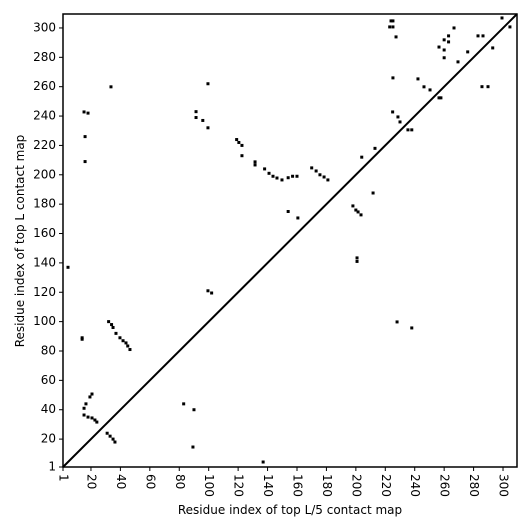 Image resolution: width=531 pixels, height=531 pixels. What do you see at coordinates (52, 467) in the screenshot?
I see `y-tick-label: 1` at bounding box center [52, 467].